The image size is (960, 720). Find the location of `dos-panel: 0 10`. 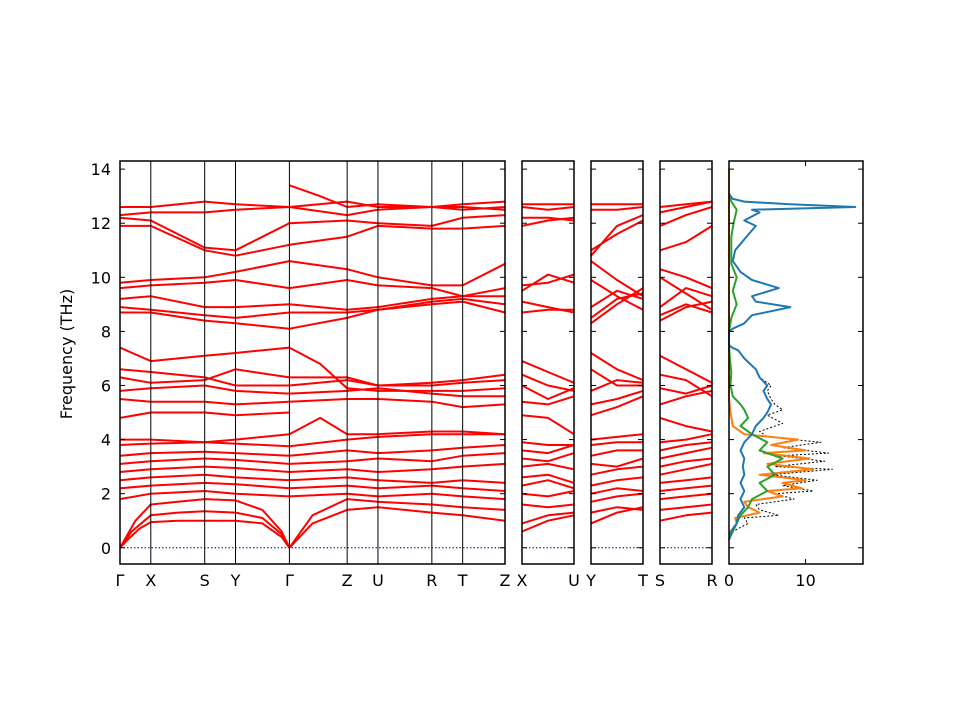

dos-panel: 0 10 is located at coordinates (794, 375).